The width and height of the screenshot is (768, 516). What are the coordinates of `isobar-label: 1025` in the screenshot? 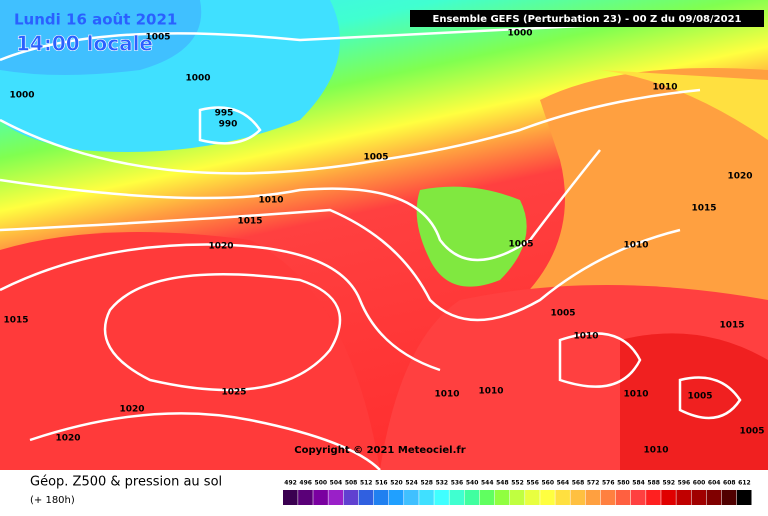 It's located at (233, 393).